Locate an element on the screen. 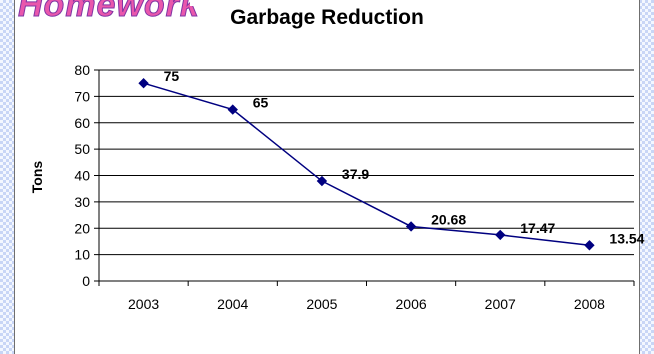  data-label: 17.47 is located at coordinates (537, 228).